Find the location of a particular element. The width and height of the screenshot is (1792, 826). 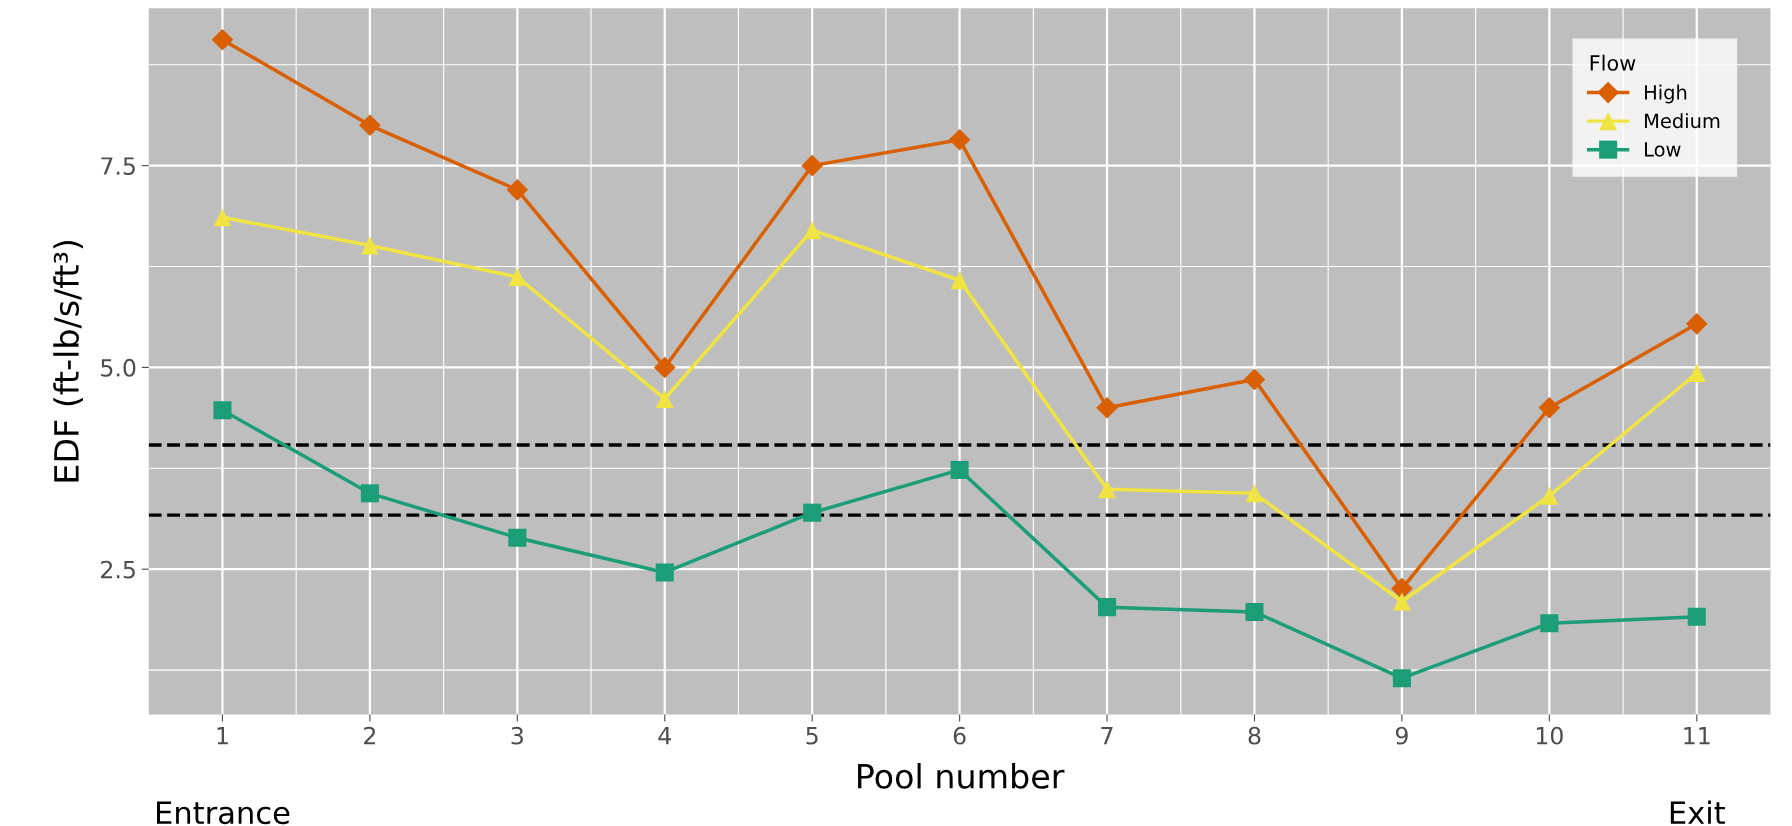

y-axis-title: EDF (ft-lb/s/ft³) is located at coordinates (68, 361).